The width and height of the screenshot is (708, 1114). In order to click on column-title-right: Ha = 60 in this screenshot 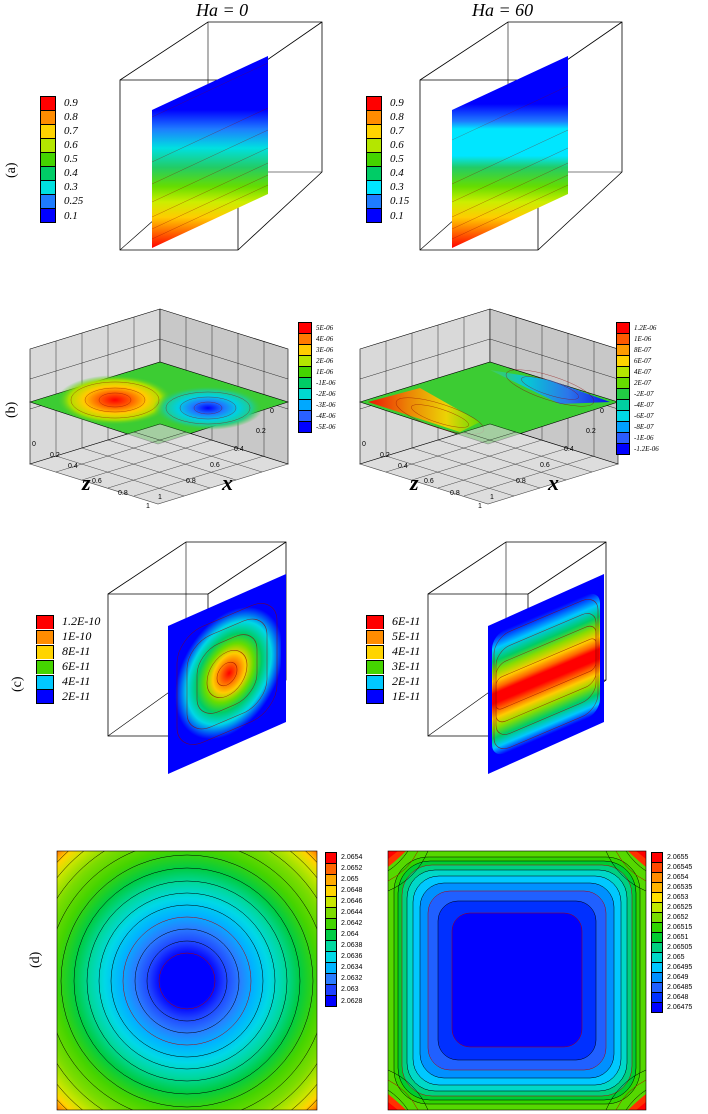, I will do `click(503, 10)`.